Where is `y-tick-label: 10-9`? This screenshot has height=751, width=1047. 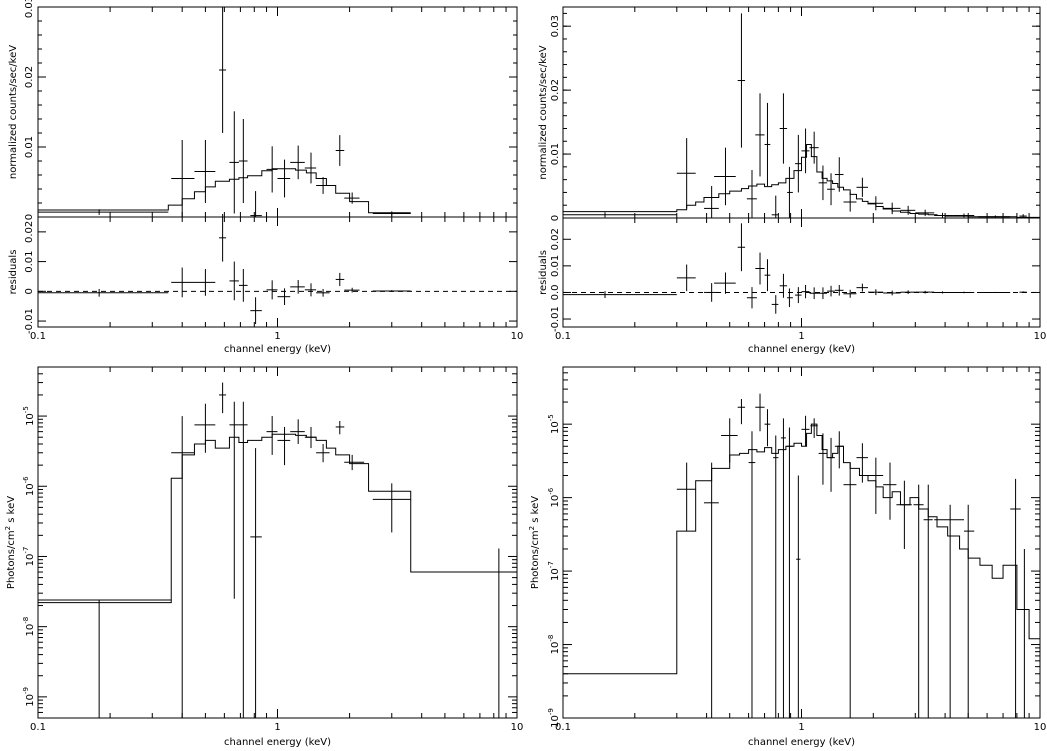 y-tick-label: 10-9 is located at coordinates (29, 697).